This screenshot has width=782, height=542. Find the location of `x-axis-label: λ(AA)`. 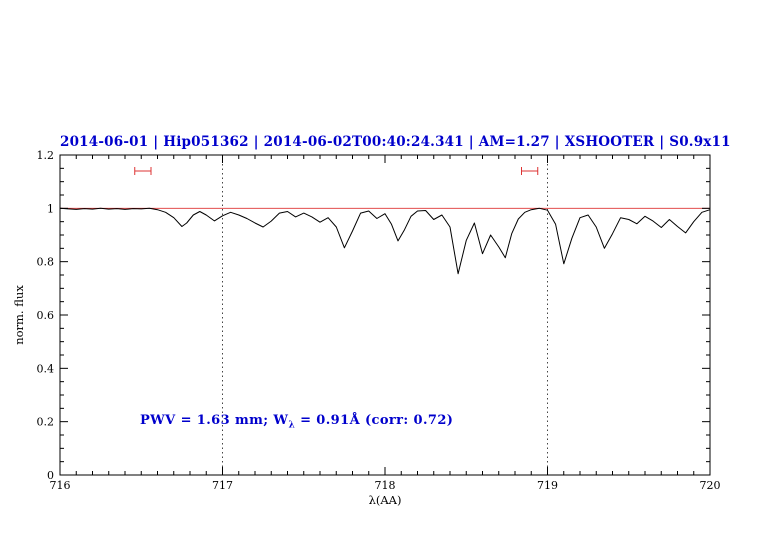

x-axis-label: λ(AA) is located at coordinates (385, 500).